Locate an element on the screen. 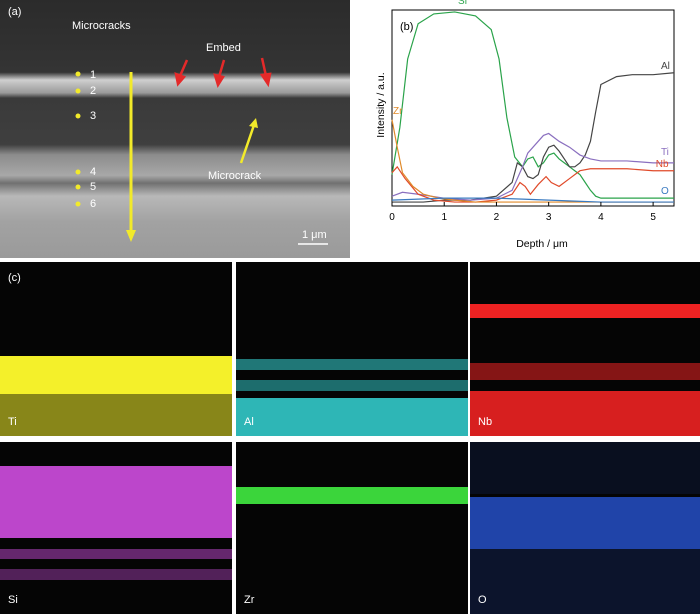 This screenshot has width=700, height=614. x-axis-label: Depth / μm is located at coordinates (542, 244).